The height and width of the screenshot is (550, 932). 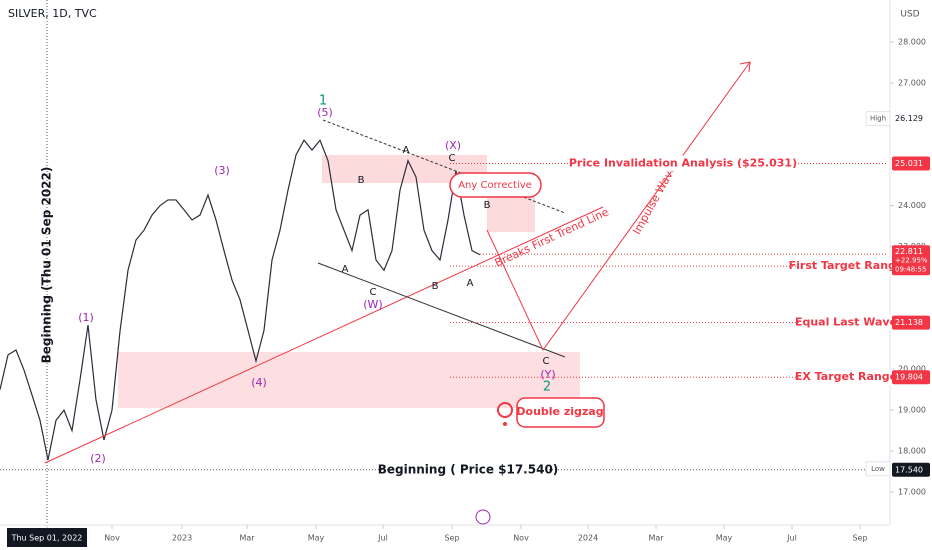 What do you see at coordinates (745, 67) in the screenshot?
I see `arrow-head` at bounding box center [745, 67].